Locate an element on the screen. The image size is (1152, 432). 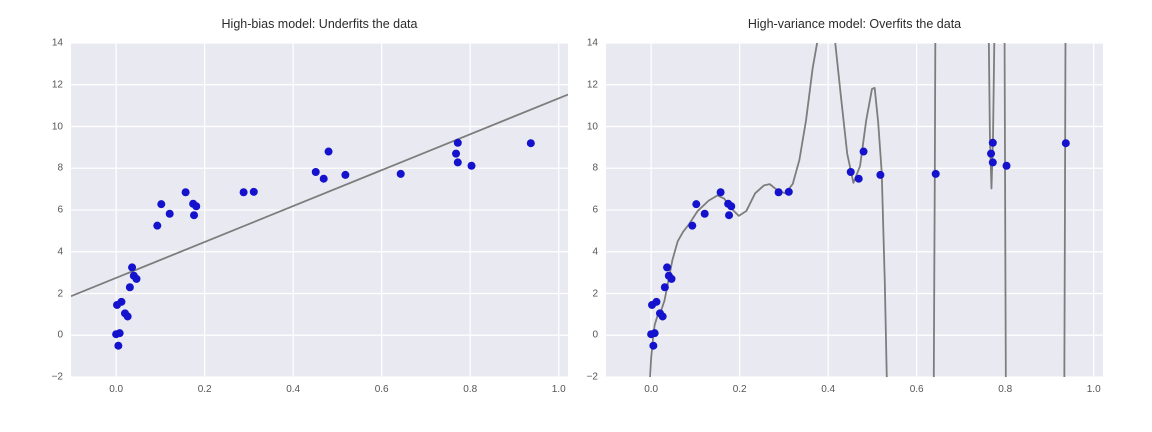
plot-title-right: High-variance model: Overfits the data is located at coordinates (854, 24).